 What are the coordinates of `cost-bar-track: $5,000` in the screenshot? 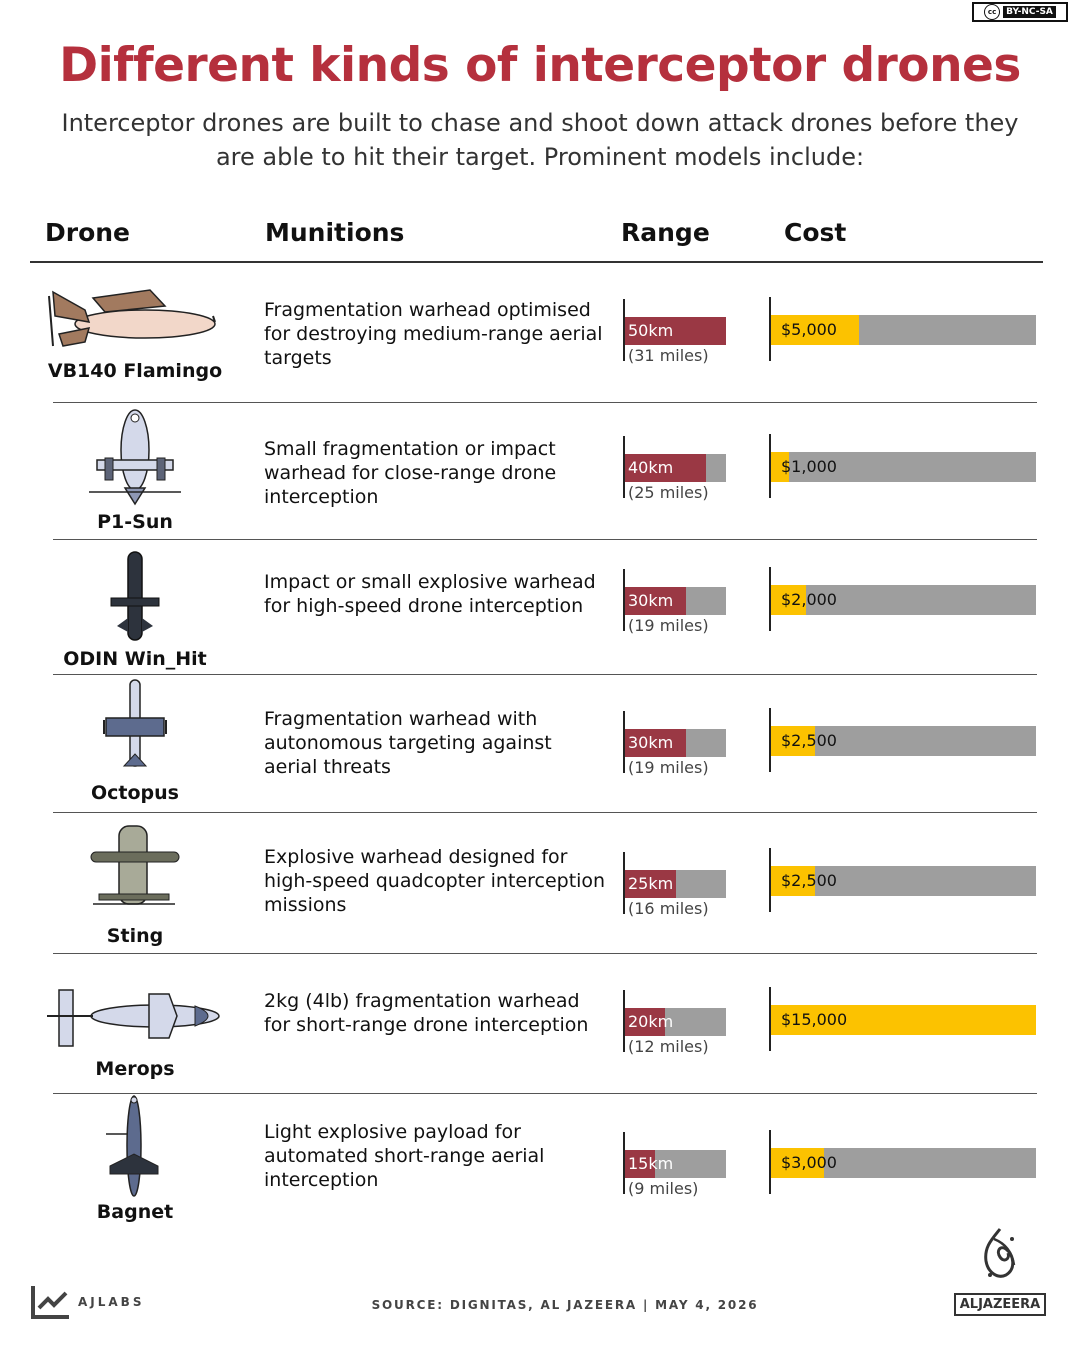 It's located at (903, 330).